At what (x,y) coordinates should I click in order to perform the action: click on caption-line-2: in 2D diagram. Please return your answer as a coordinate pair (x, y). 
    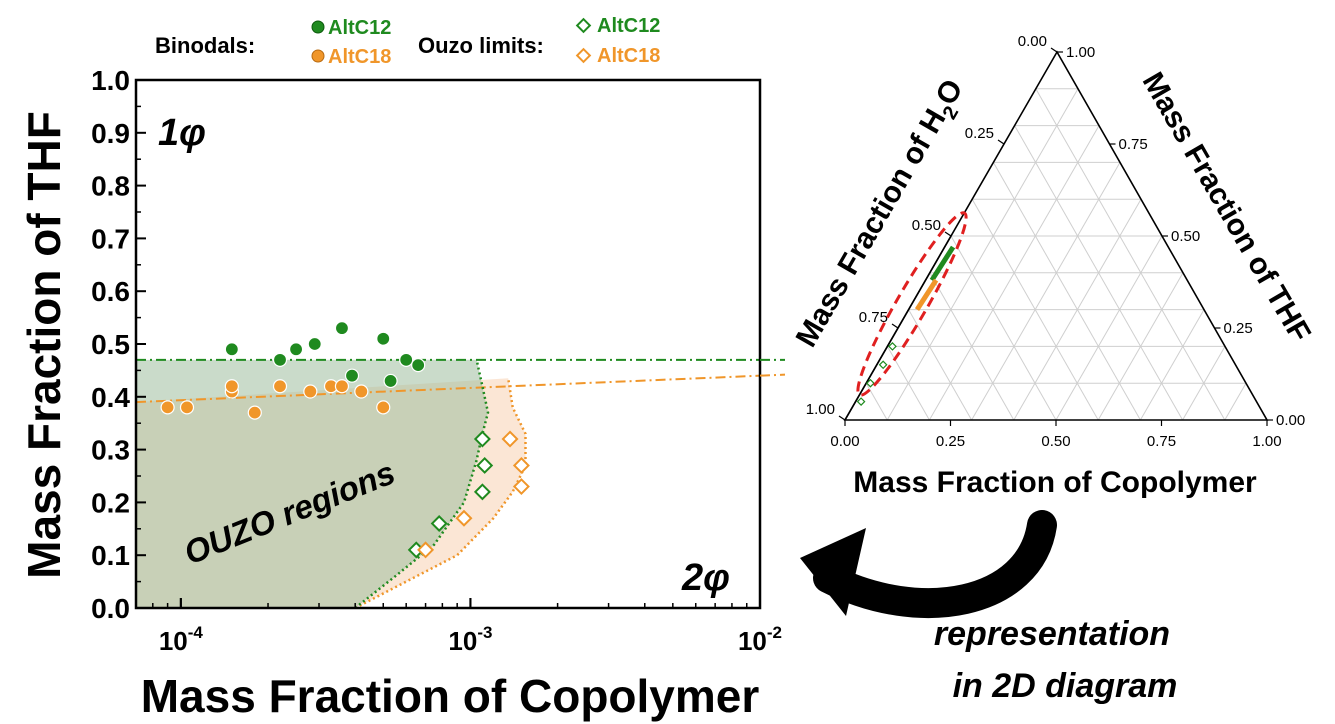
    Looking at the image, I should click on (1065, 686).